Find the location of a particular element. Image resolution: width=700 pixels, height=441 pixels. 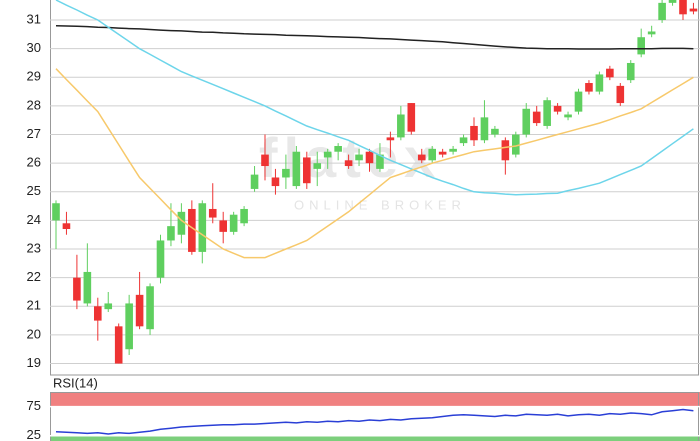

y-tick-label: 31 is located at coordinates (34, 18).